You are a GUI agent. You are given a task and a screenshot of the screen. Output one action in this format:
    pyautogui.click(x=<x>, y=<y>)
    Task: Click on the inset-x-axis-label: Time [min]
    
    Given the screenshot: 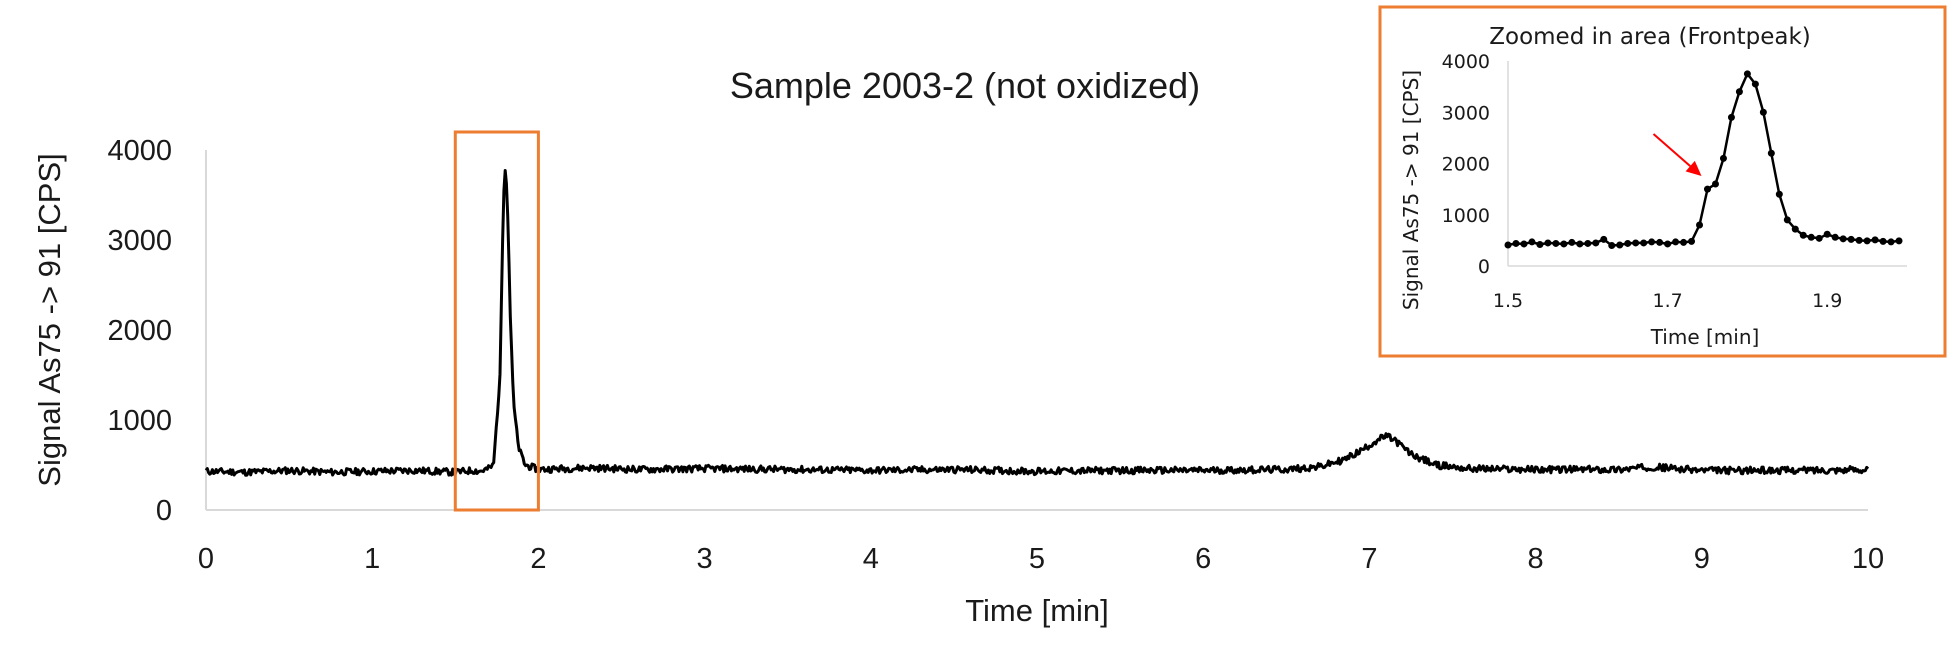 What is the action you would take?
    pyautogui.click(x=1705, y=337)
    